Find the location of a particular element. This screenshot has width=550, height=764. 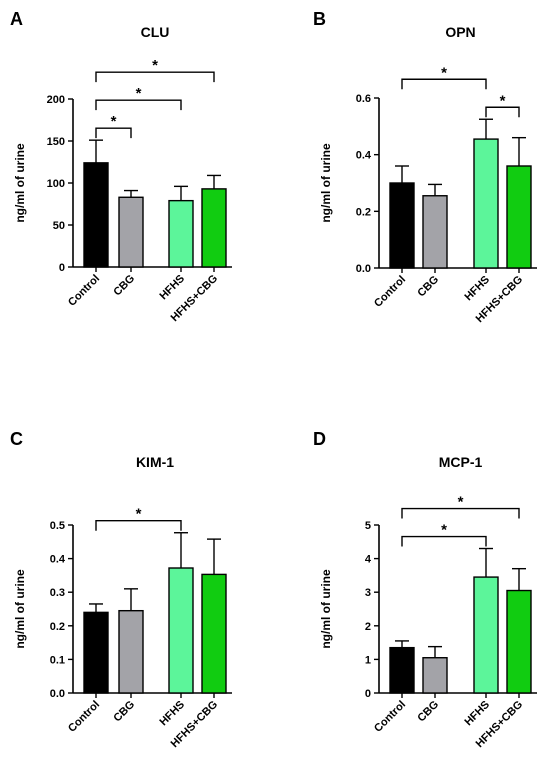

y-tick-label: 200 is located at coordinates (56, 100).